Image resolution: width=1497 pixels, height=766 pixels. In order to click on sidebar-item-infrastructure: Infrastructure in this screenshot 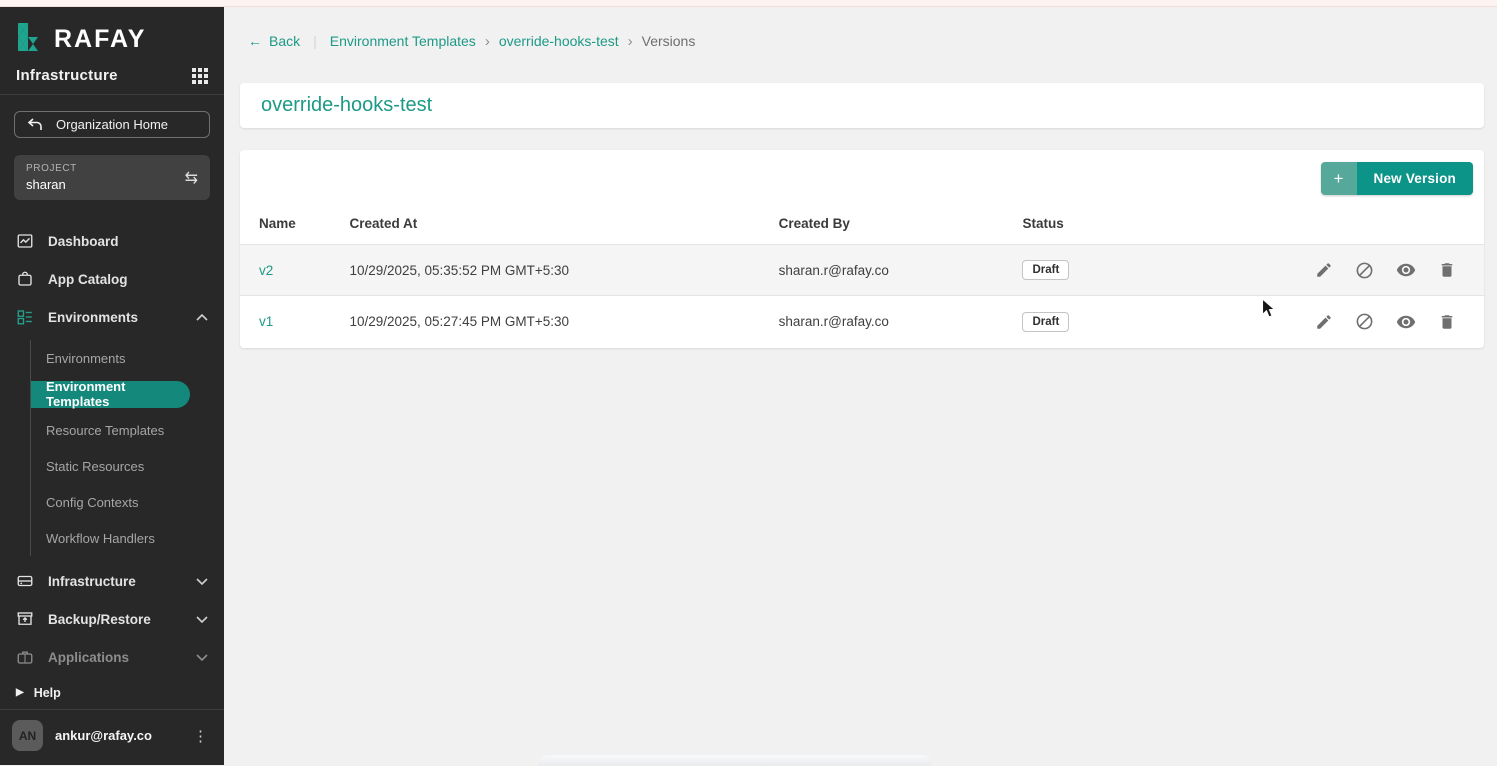, I will do `click(112, 581)`.